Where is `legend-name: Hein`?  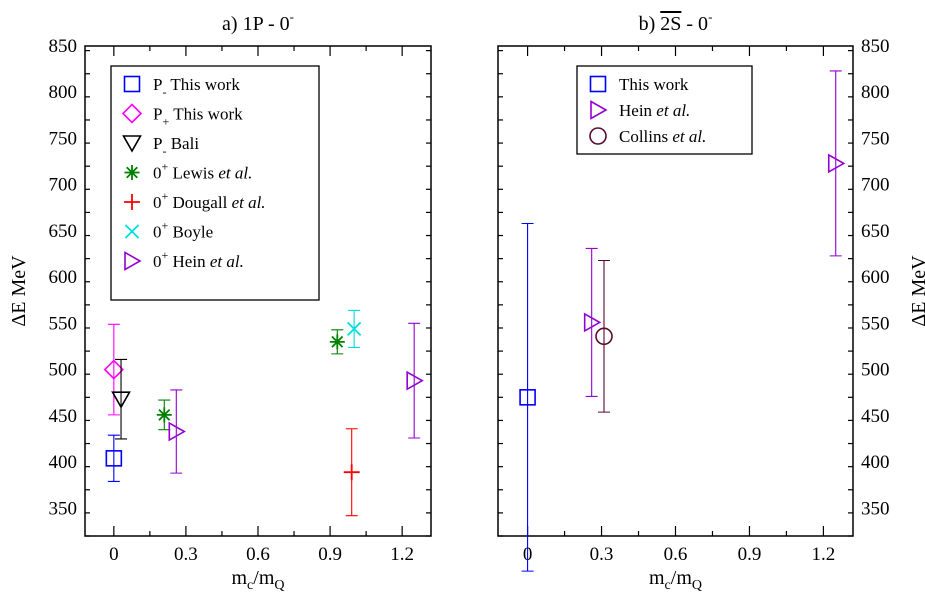 legend-name: Hein is located at coordinates (189, 261).